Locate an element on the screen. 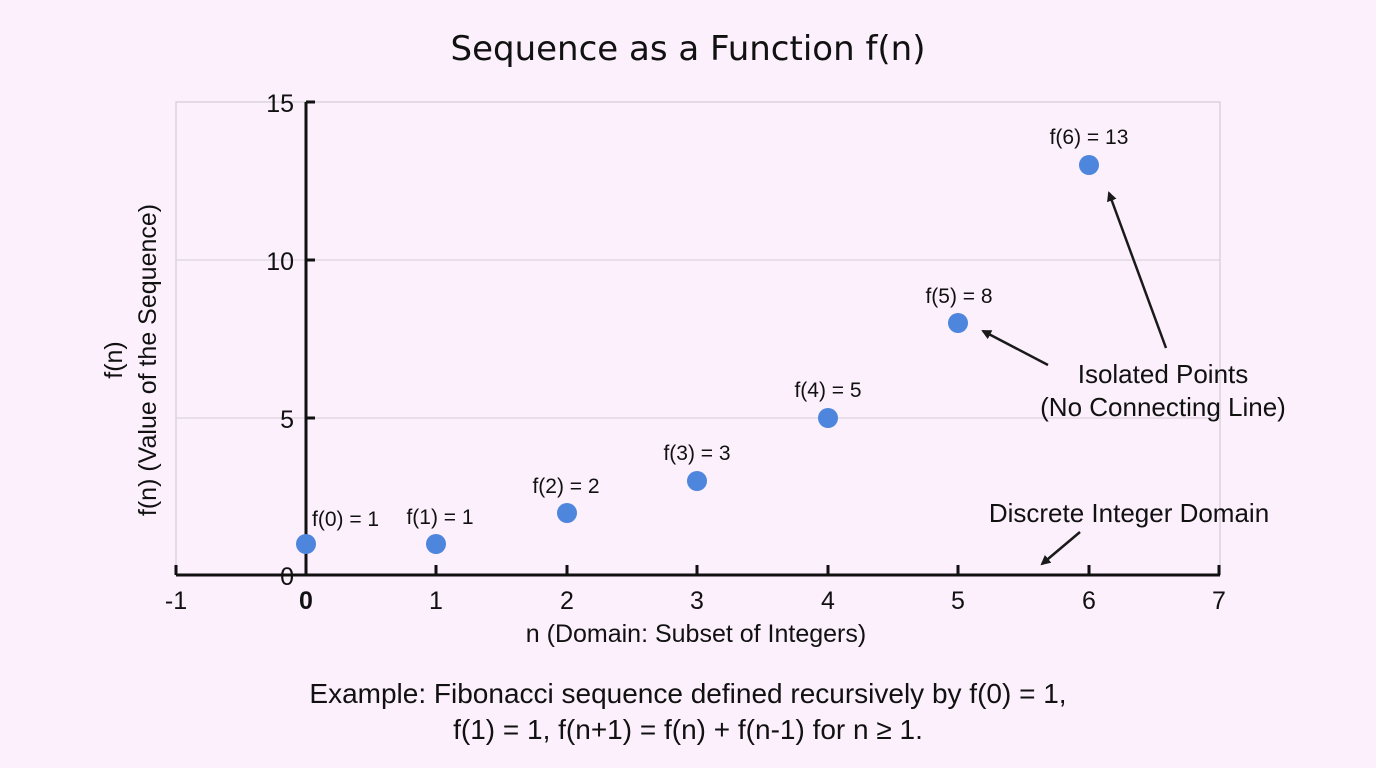 This screenshot has height=768, width=1376. x-tick-label: 6 is located at coordinates (1089, 601).